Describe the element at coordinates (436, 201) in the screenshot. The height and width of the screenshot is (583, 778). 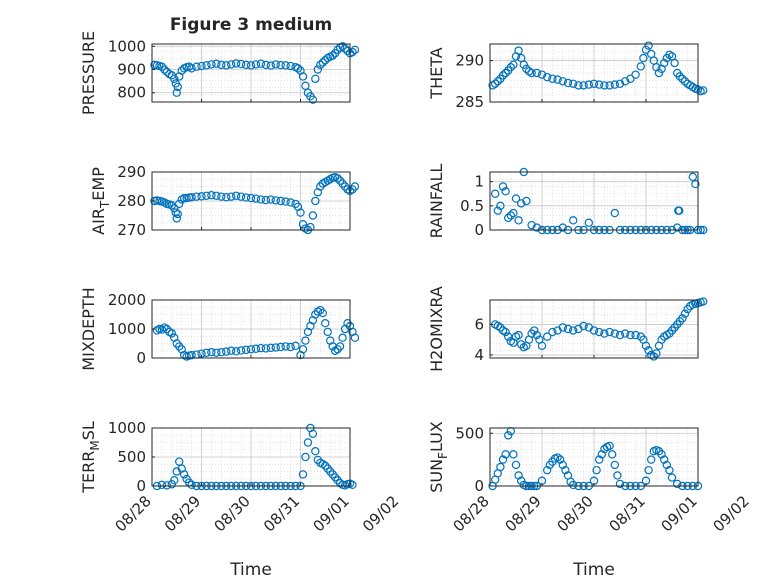
I see `y-axis-label: RAINFALL` at that location.